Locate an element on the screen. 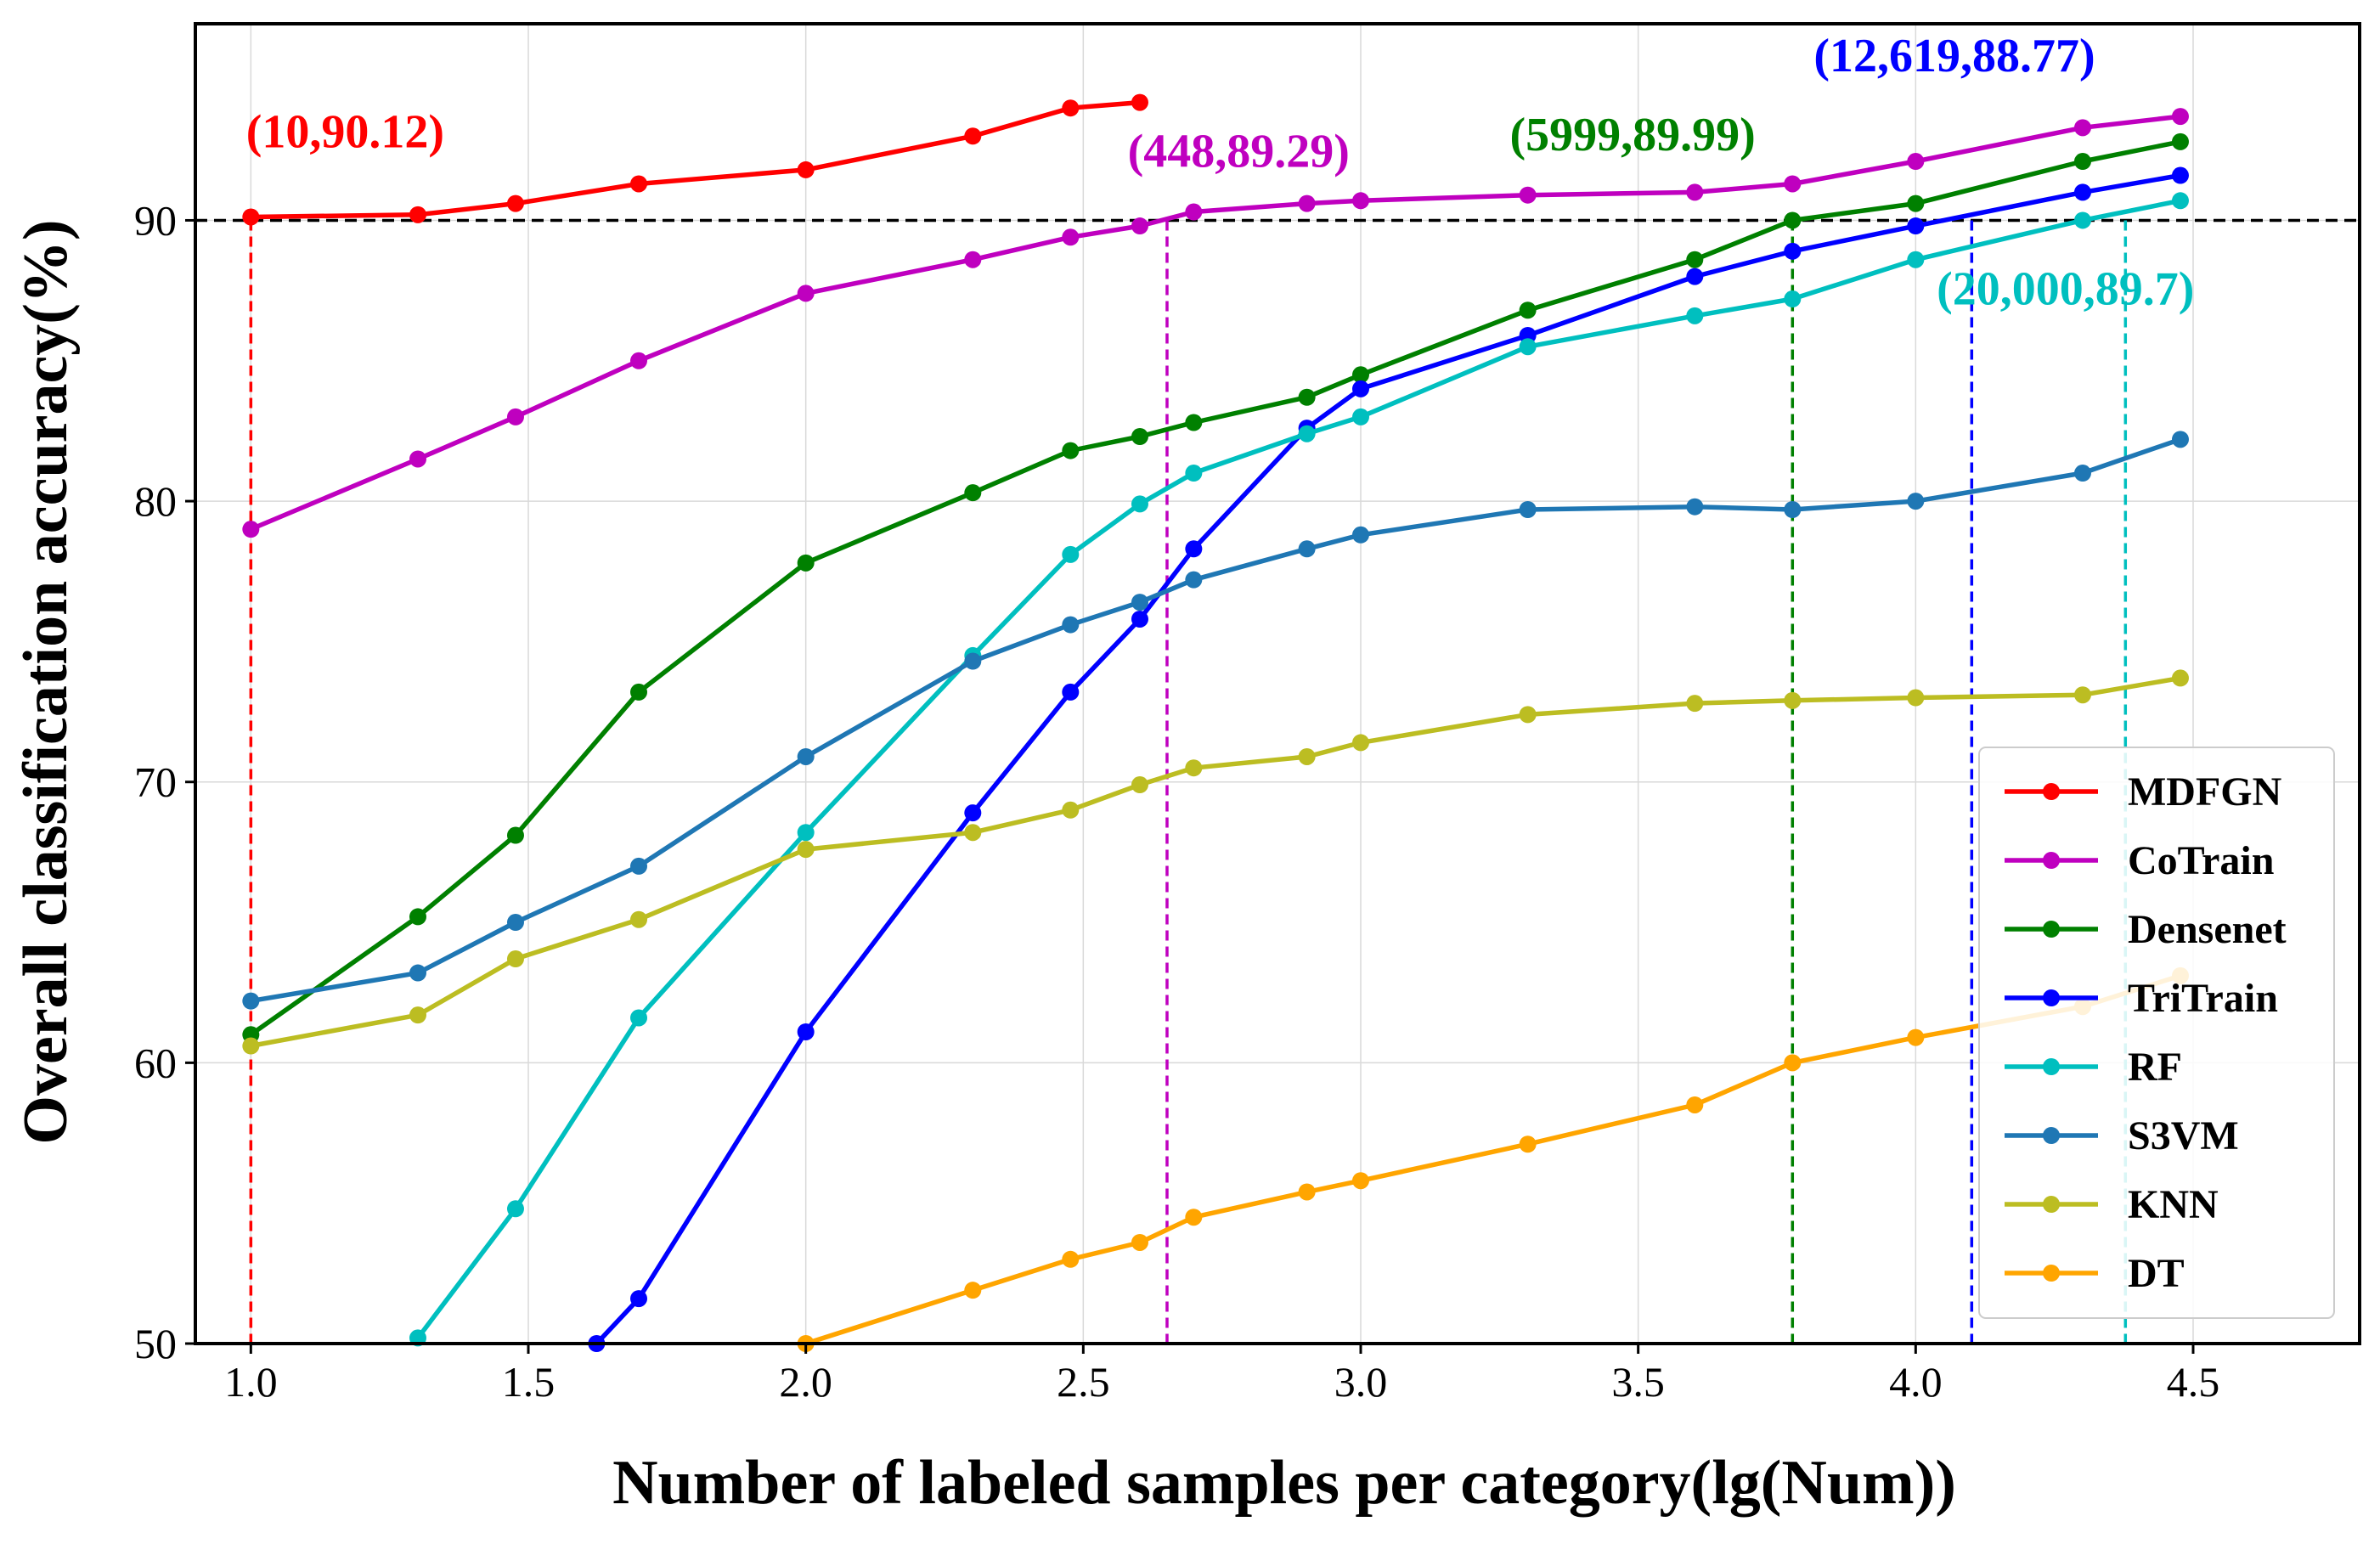 Image resolution: width=2380 pixels, height=1544 pixels. legend-label: KNN is located at coordinates (2173, 1204).